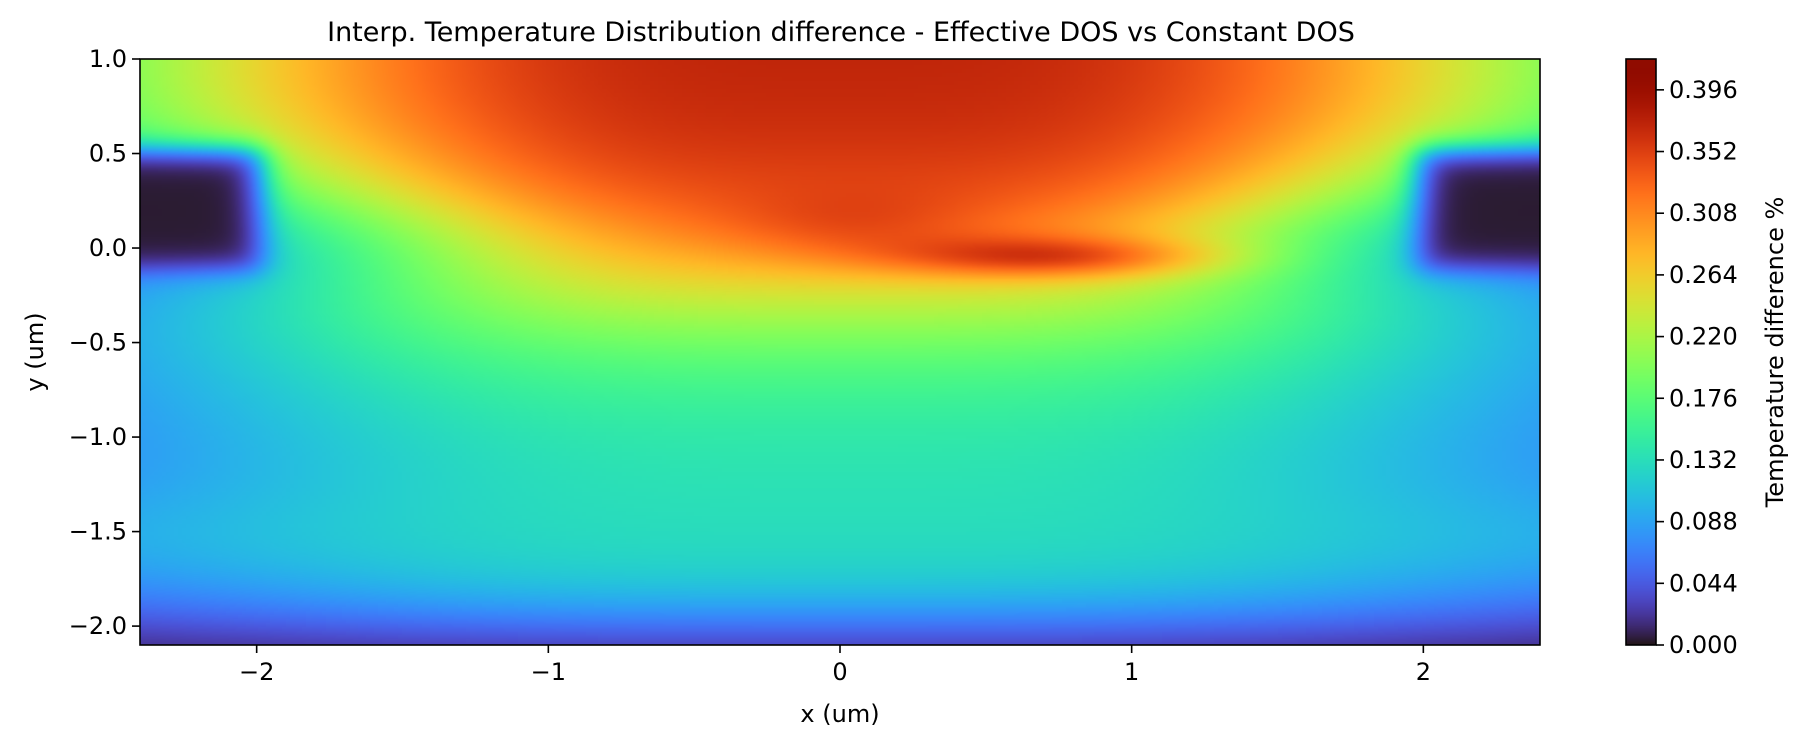  I want to click on y-tick-label: −1.0, so click(98, 437).